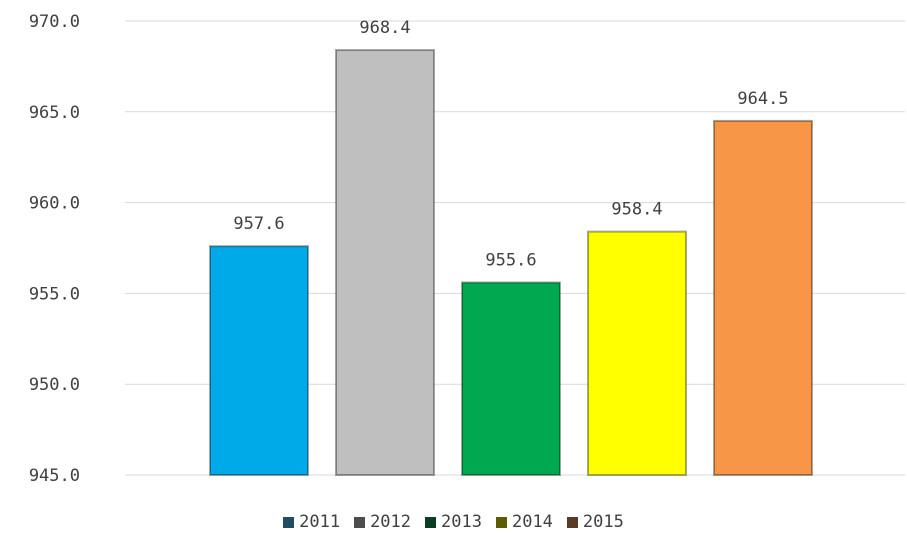  I want to click on legend-item-2015: 2015, so click(595, 522).